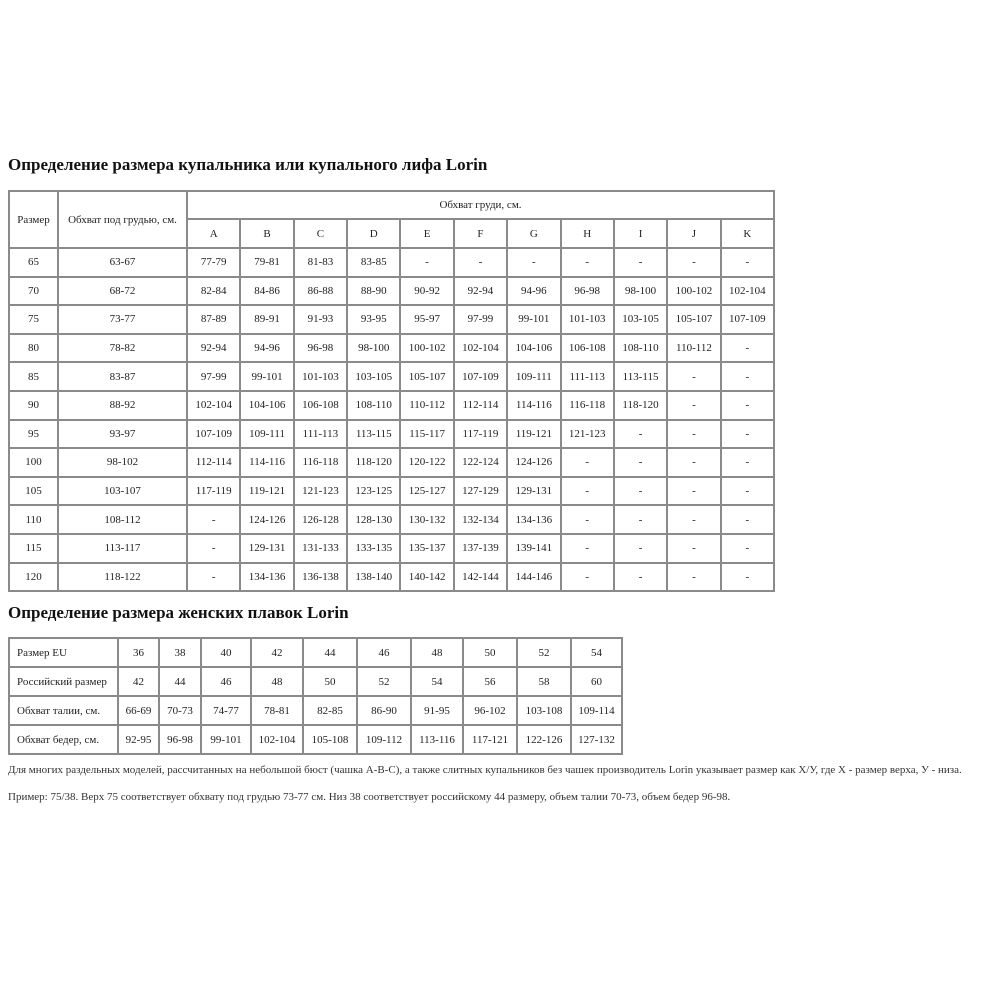 Image resolution: width=1000 pixels, height=1000 pixels. What do you see at coordinates (315, 652) in the screenshot?
I see `table-row: Размер EU 36 38 40 42 44 46 48 50 52 54` at bounding box center [315, 652].